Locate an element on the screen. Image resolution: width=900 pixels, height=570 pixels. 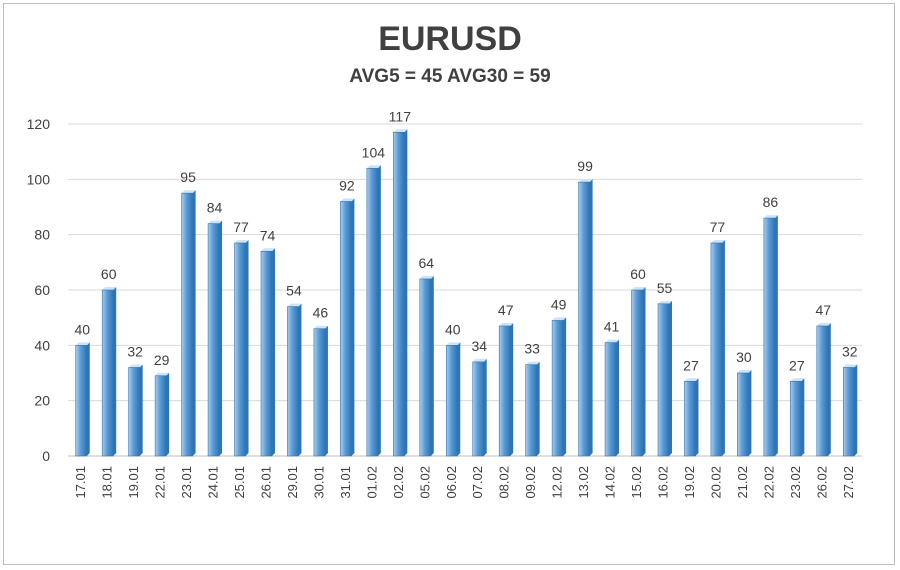
data-label: 84 is located at coordinates (215, 208).